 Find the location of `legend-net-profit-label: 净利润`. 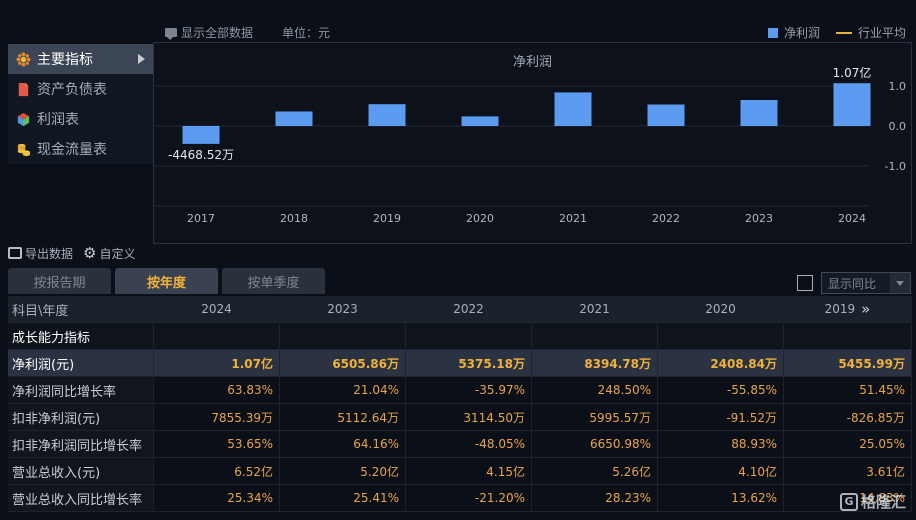

legend-net-profit-label: 净利润 is located at coordinates (801, 33).